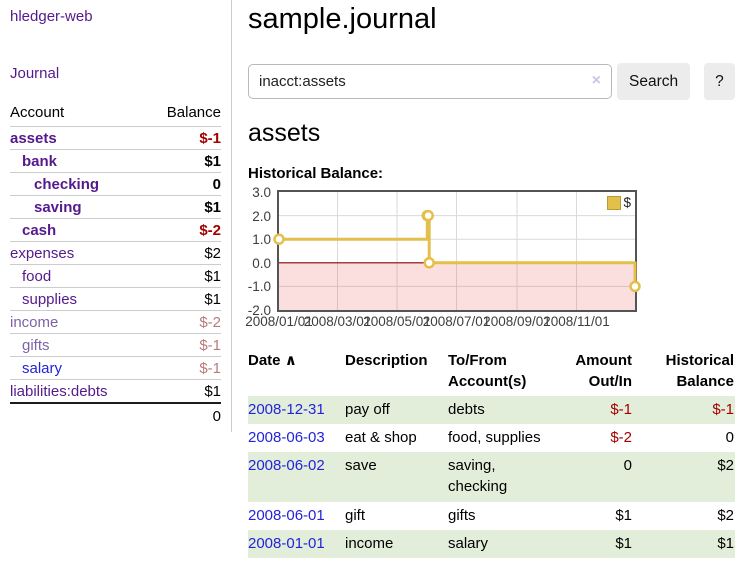 The image size is (742, 582). I want to click on account-row: liabilities:debts $1, so click(115, 391).